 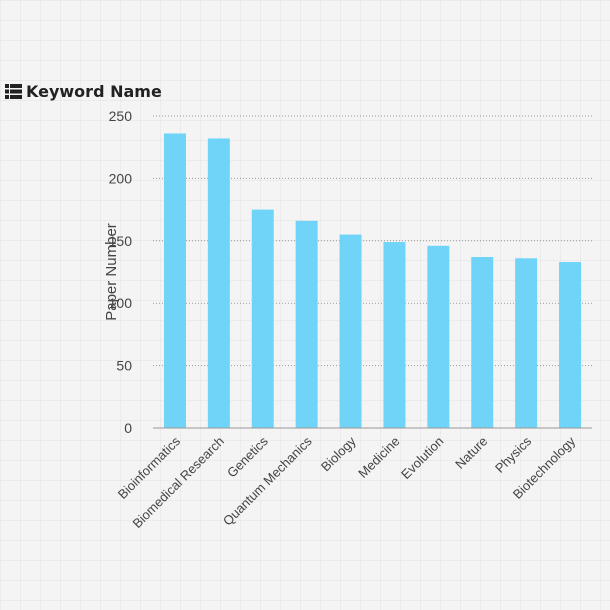 What do you see at coordinates (121, 178) in the screenshot?
I see `y-tick-label: 200` at bounding box center [121, 178].